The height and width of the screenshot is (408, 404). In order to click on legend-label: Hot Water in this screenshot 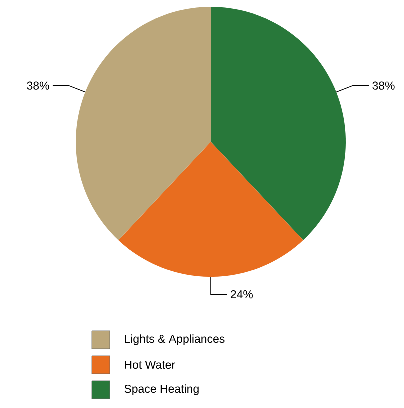, I will do `click(150, 365)`.